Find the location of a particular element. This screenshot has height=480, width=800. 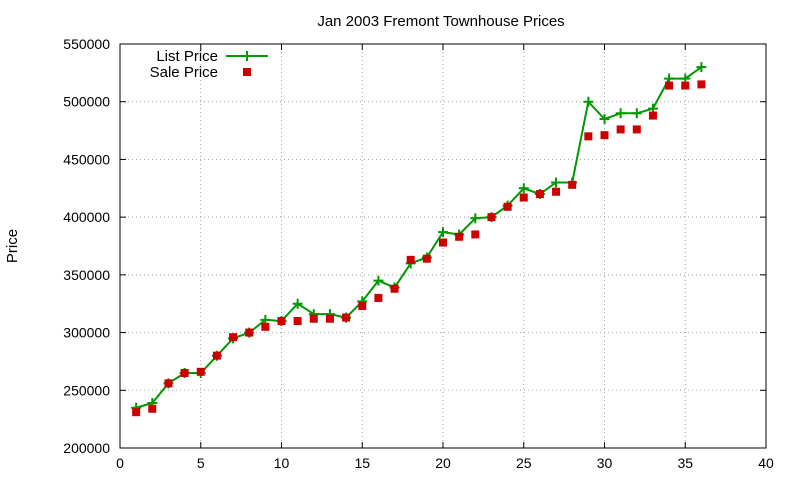

legend-marker-list-price is located at coordinates (247, 56).